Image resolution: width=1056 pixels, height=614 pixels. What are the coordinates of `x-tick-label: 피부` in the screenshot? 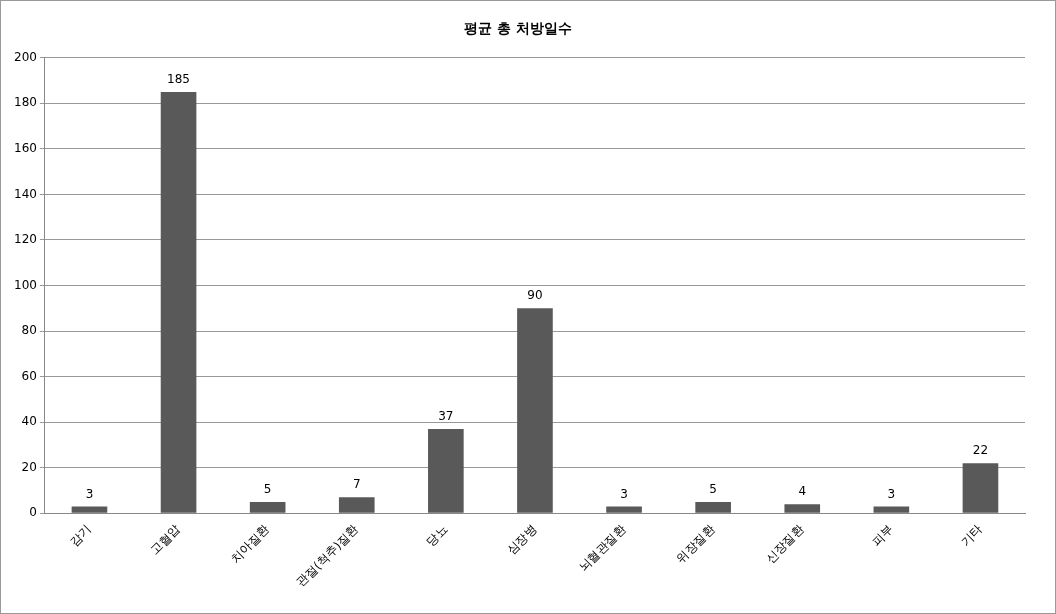 It's located at (882, 535).